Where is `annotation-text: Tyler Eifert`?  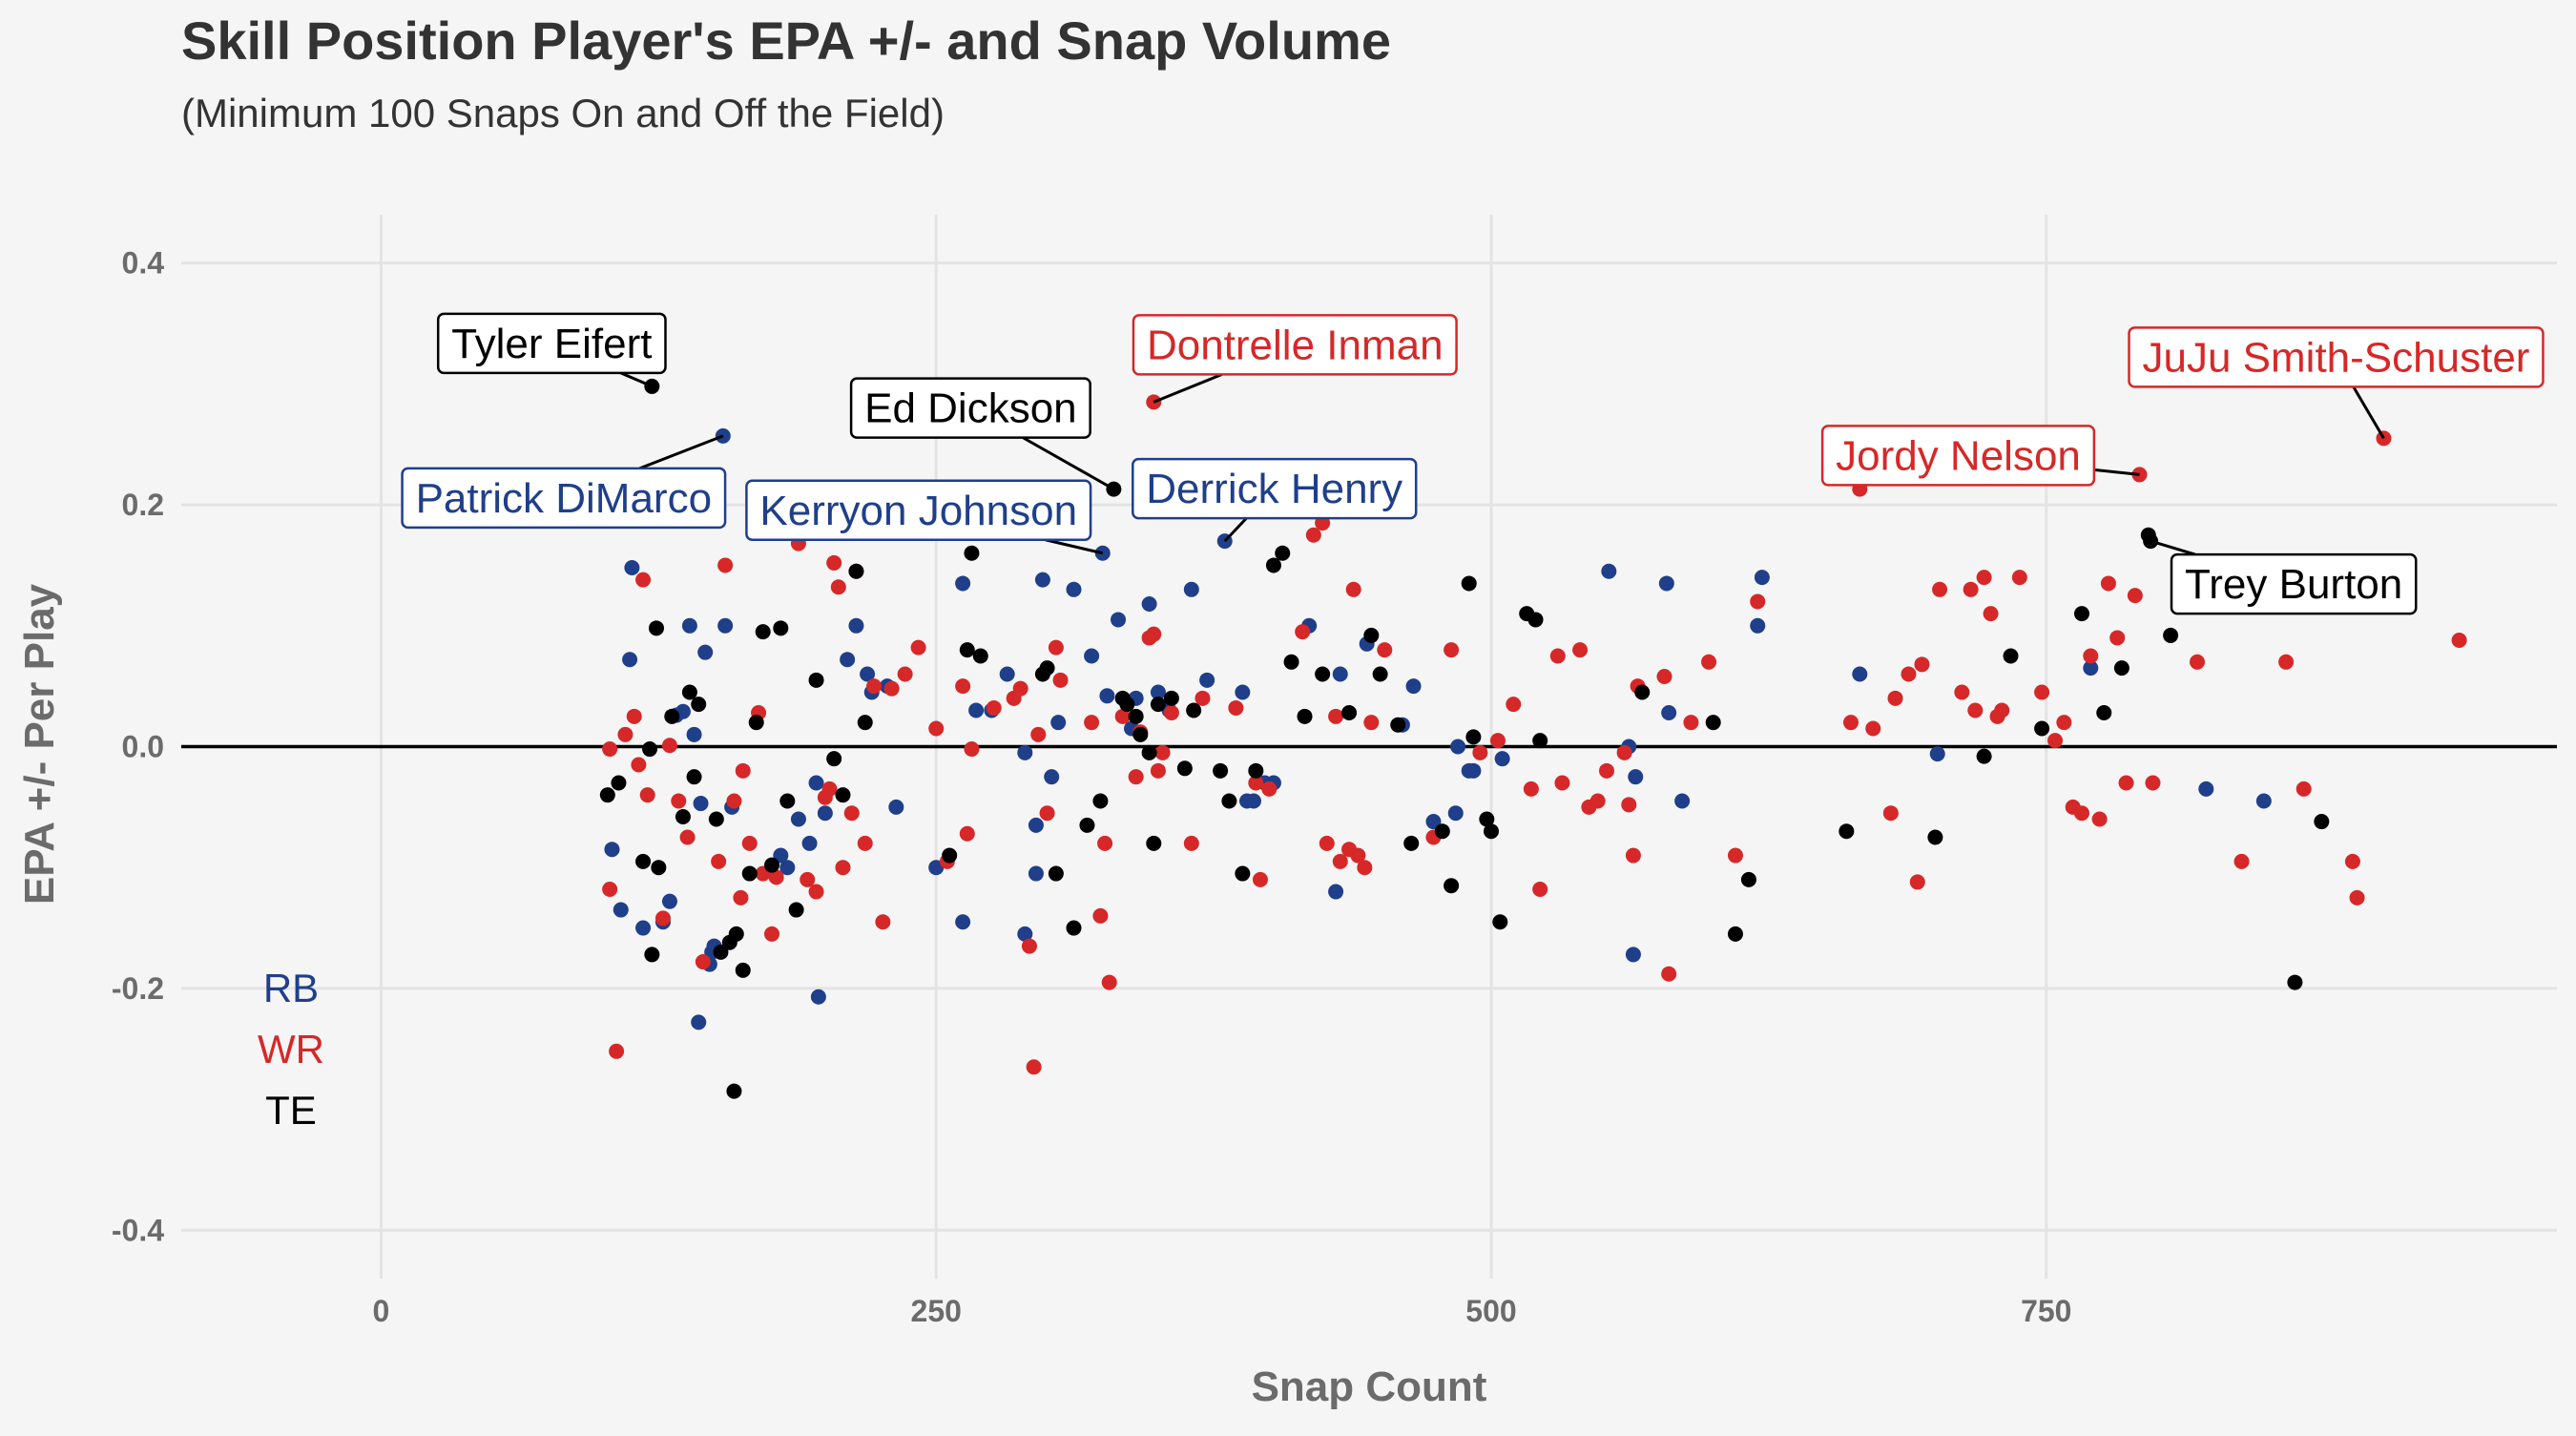 annotation-text: Tyler Eifert is located at coordinates (551, 344).